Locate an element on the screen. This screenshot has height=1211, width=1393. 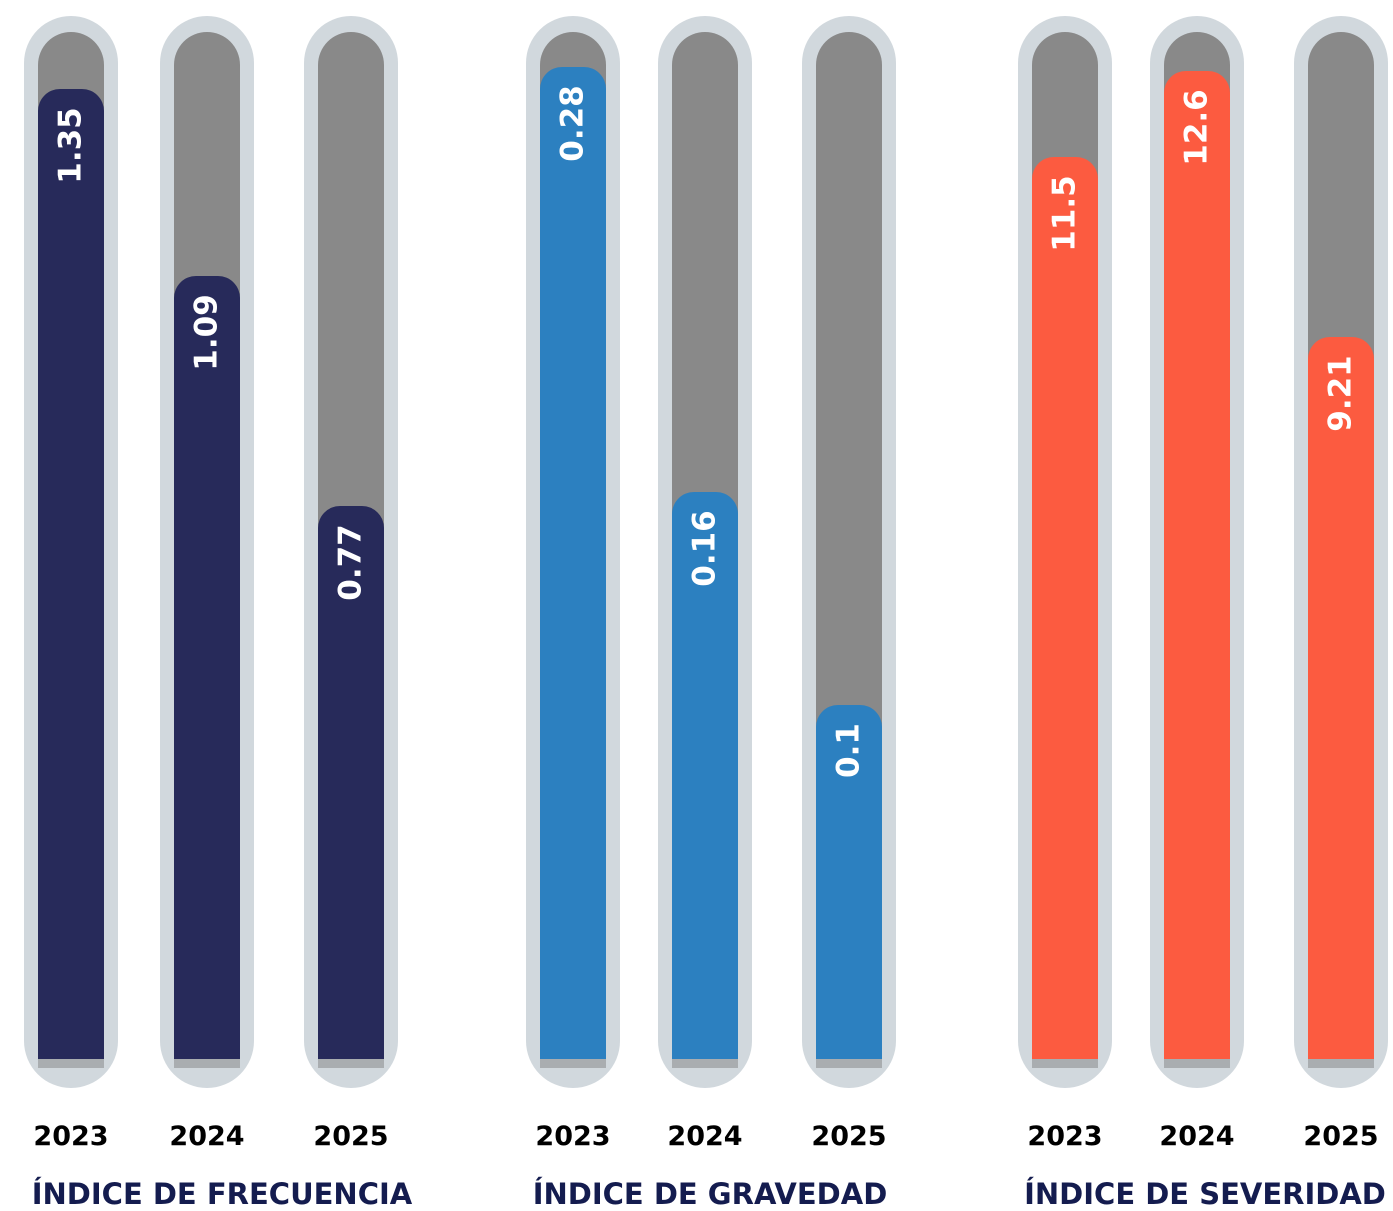
data-label: 0.28 is located at coordinates (572, 123).